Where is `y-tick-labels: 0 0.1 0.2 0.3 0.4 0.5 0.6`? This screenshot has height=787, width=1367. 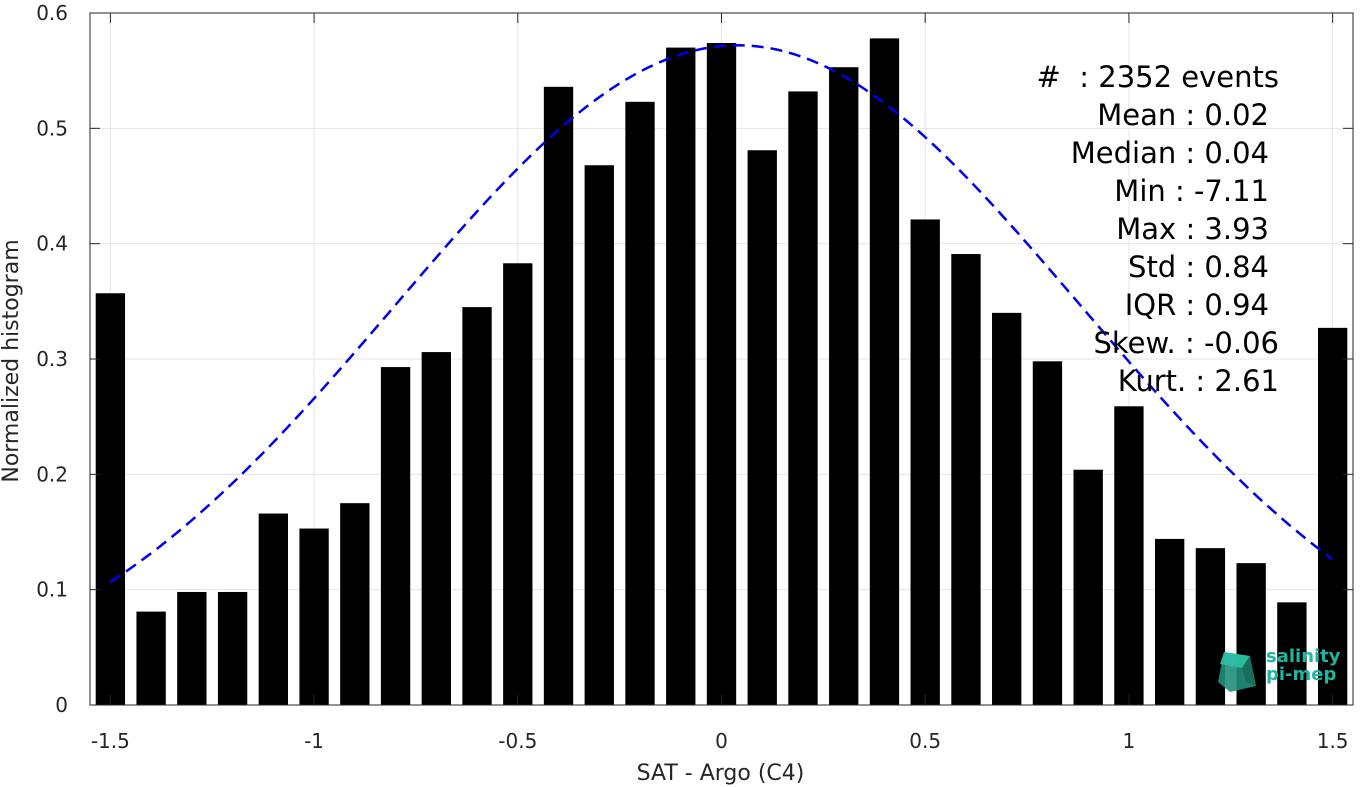 y-tick-labels: 0 0.1 0.2 0.3 0.4 0.5 0.6 is located at coordinates (52, 359).